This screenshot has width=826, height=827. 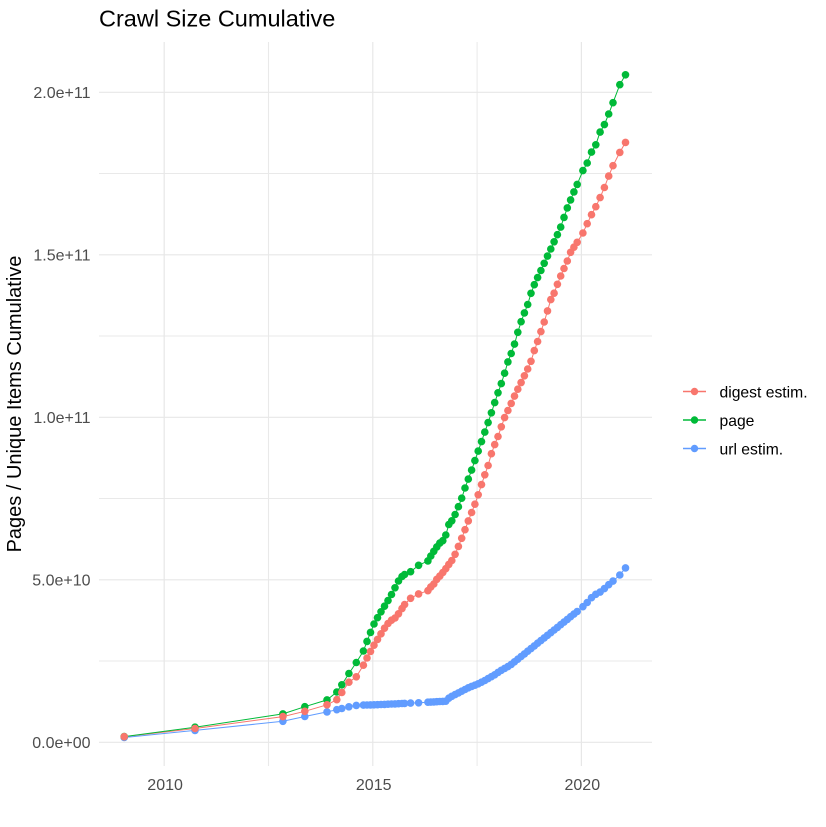 What do you see at coordinates (374, 785) in the screenshot?
I see `svg-text: 2015` at bounding box center [374, 785].